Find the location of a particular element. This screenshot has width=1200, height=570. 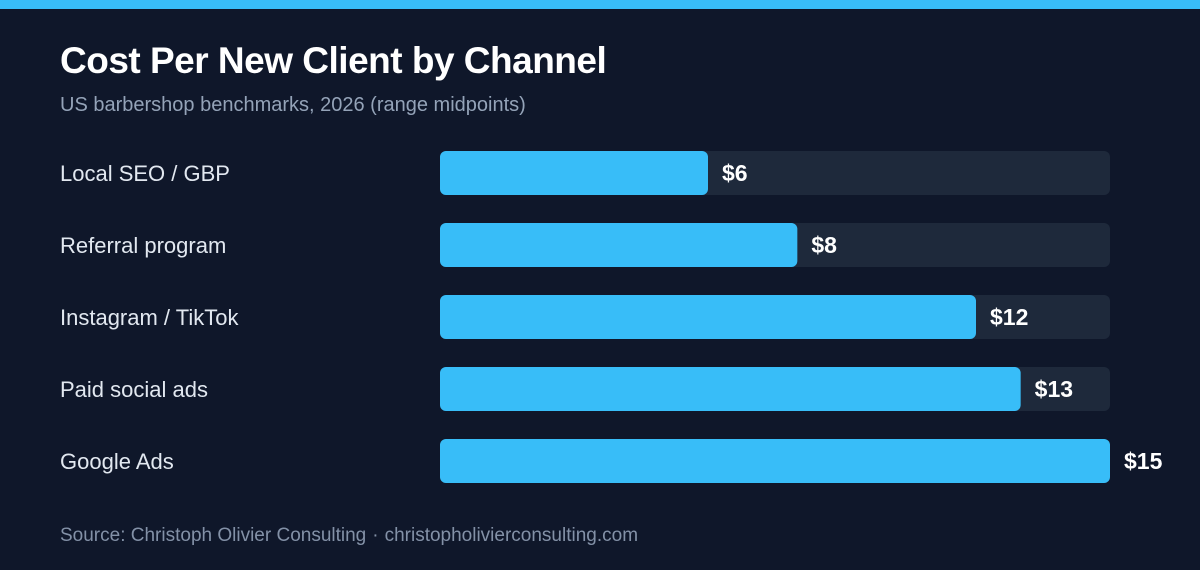

data-label: $6 is located at coordinates (735, 173).